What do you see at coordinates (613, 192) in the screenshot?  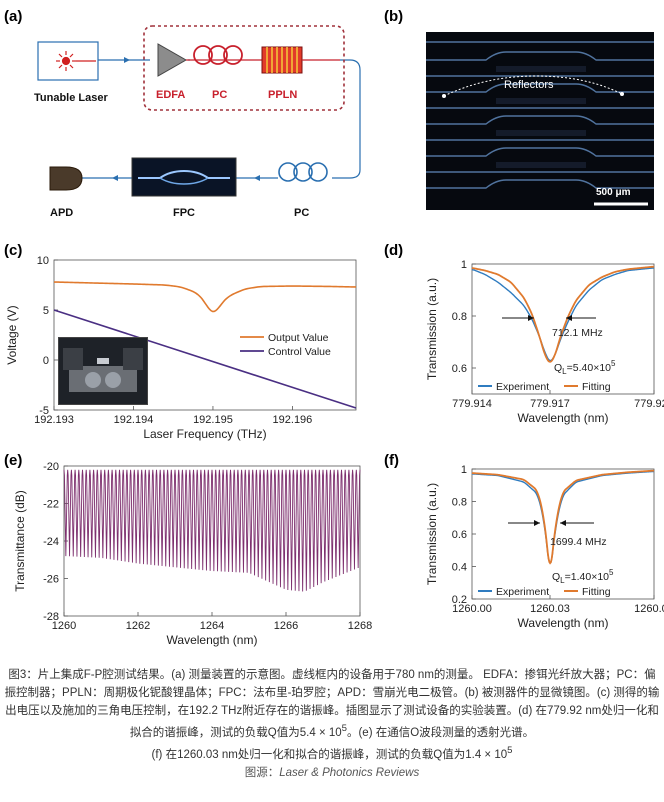 I see `scale-bar-label: 500 μm` at bounding box center [613, 192].